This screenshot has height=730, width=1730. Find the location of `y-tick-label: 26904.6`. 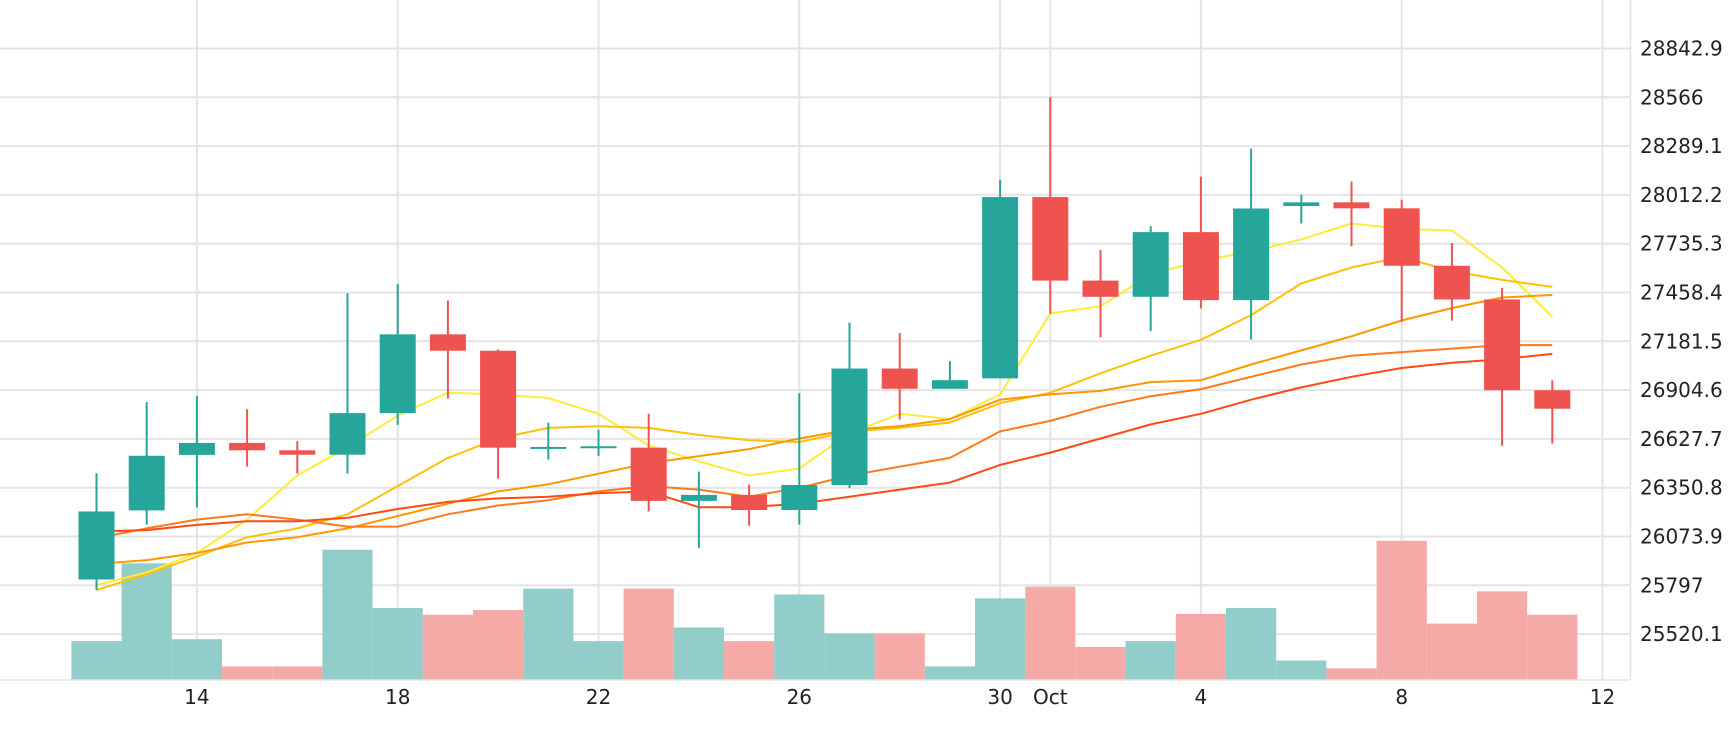

y-tick-label: 26904.6 is located at coordinates (1681, 390).